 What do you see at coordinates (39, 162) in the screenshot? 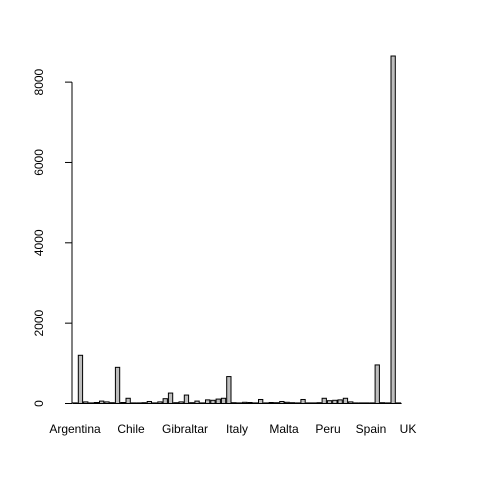
I see `y-tick-label: 6000` at bounding box center [39, 162].